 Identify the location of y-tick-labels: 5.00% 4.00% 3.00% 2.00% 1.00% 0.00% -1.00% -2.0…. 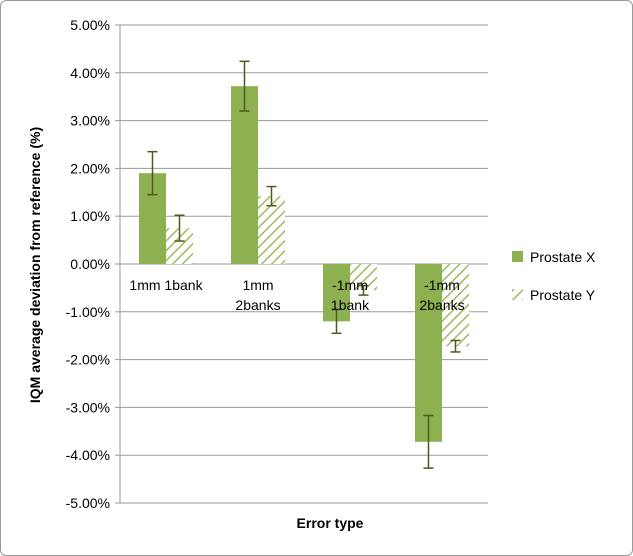
(88, 264).